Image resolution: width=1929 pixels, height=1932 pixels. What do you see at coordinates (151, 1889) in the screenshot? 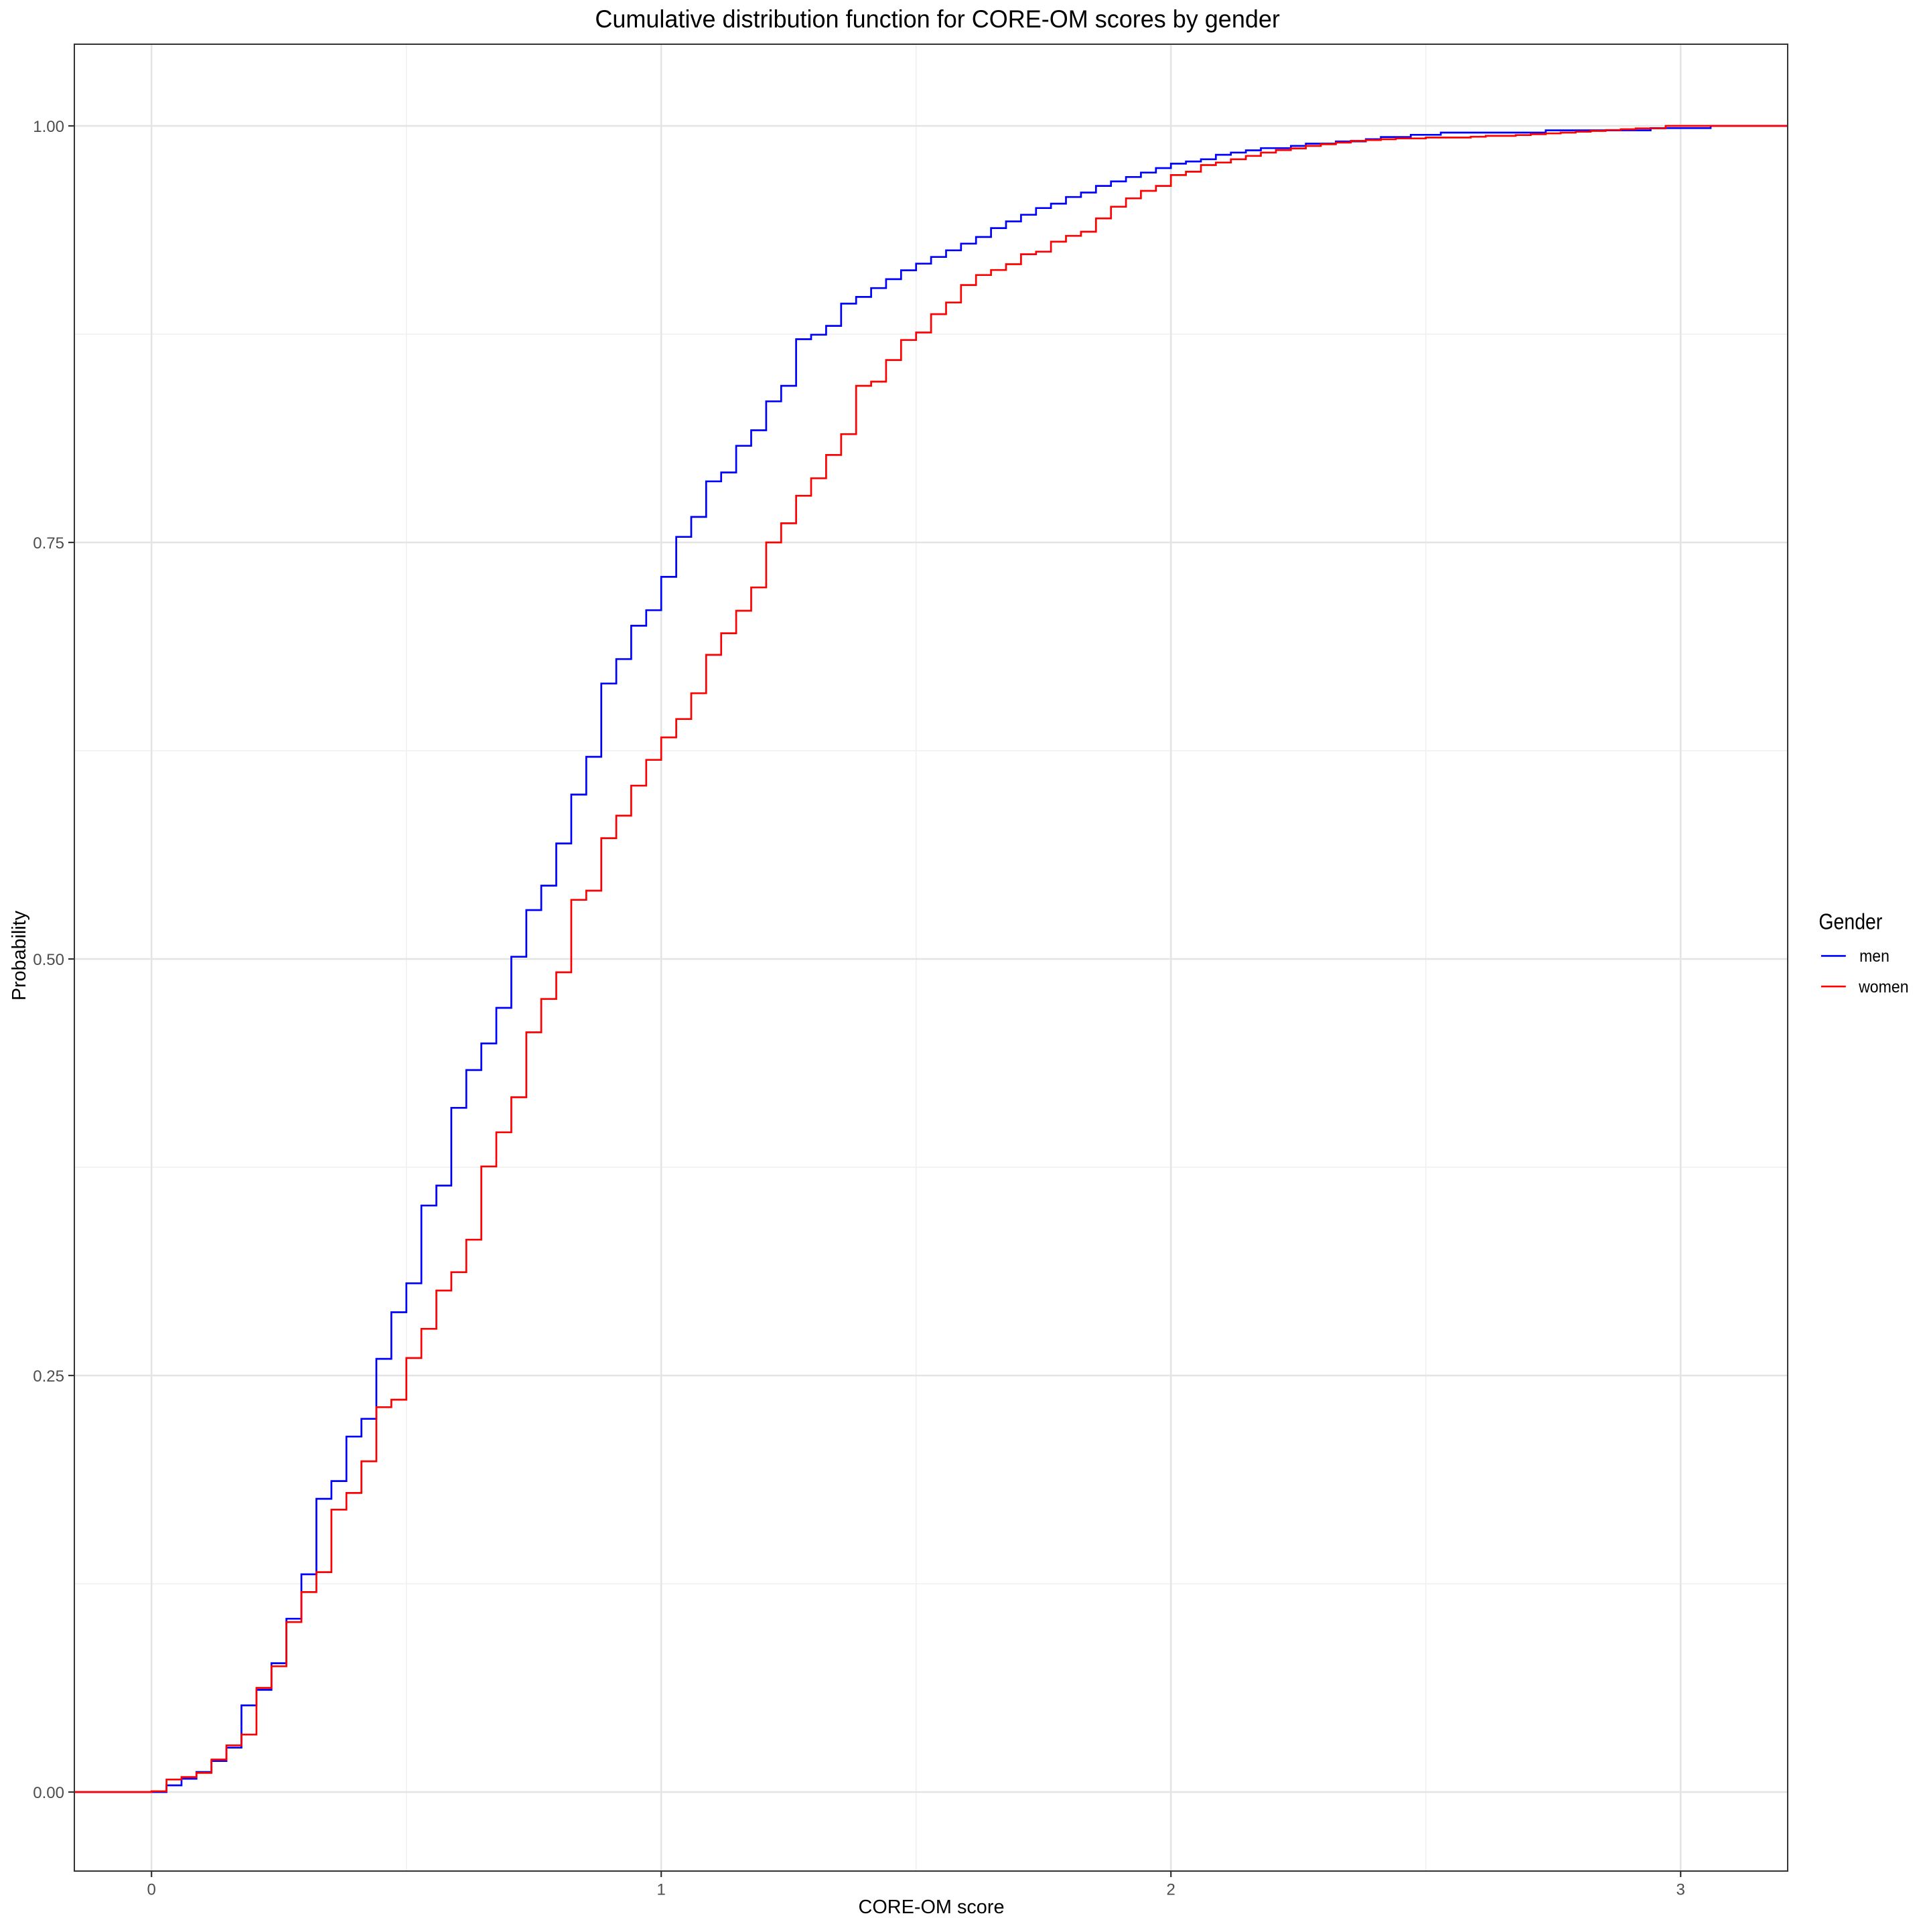
I see `svg-text: 0` at bounding box center [151, 1889].